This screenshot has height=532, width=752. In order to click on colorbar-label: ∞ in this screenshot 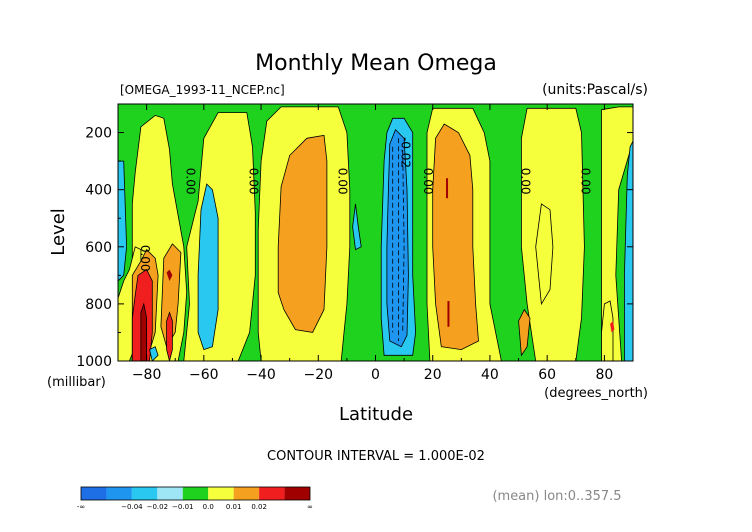, I will do `click(310, 507)`.